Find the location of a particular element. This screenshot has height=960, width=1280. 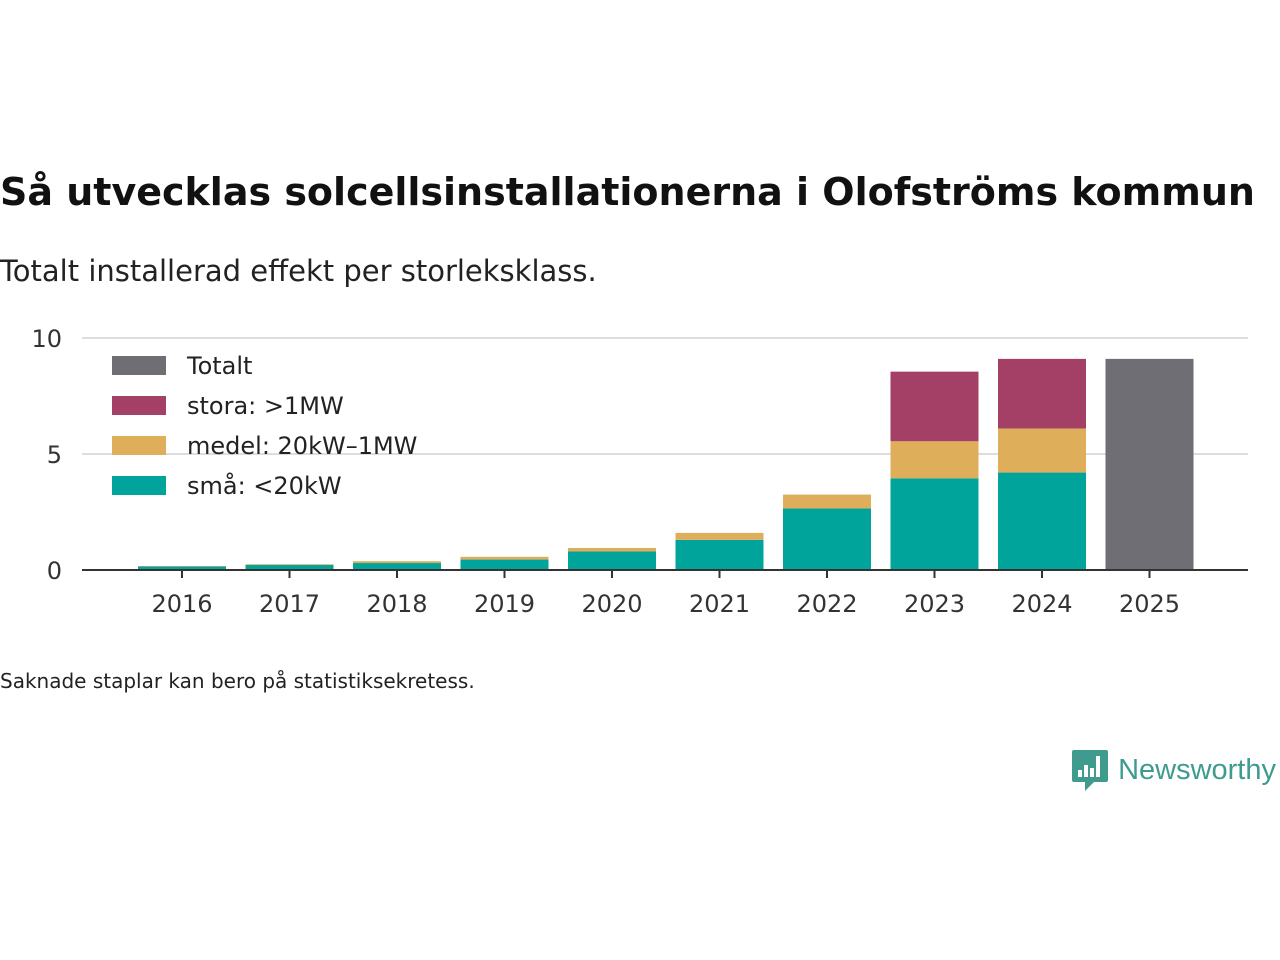

newsworthy-logo: Newsworthy is located at coordinates (1173, 770).